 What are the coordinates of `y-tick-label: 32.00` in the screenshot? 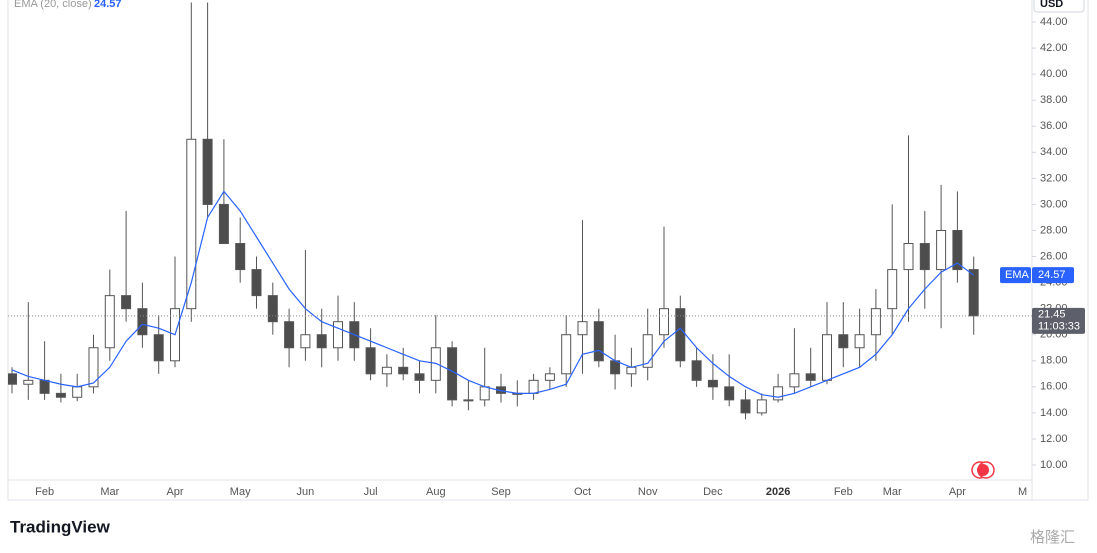 It's located at (1054, 178).